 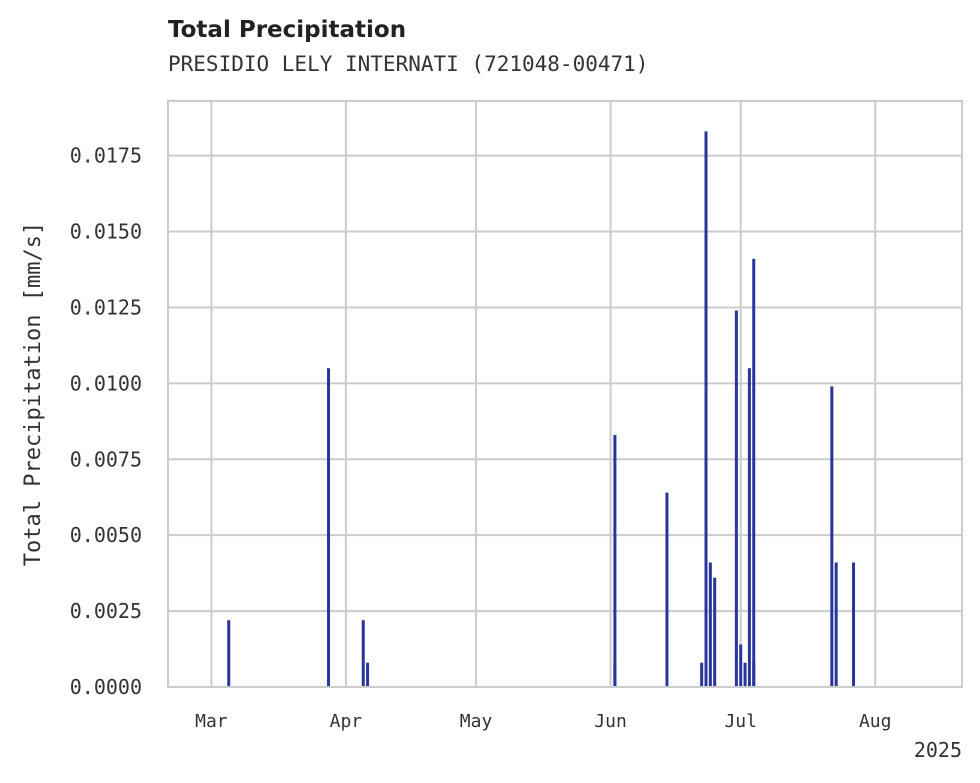 What do you see at coordinates (106, 307) in the screenshot?
I see `y-tick-label: 0.0125` at bounding box center [106, 307].